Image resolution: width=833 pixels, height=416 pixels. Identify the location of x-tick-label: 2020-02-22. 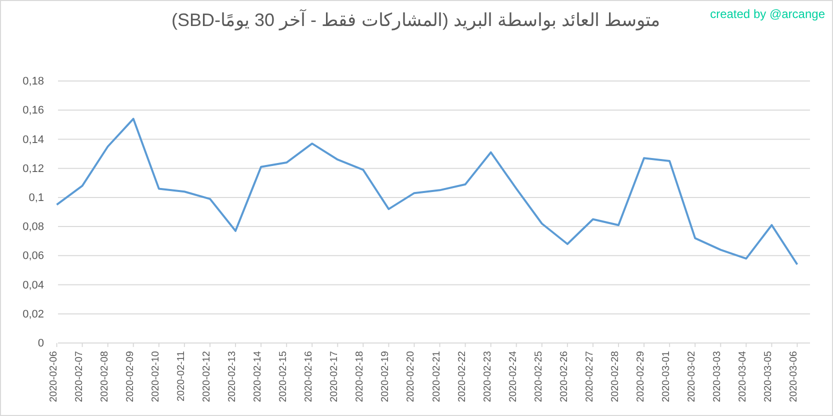
(462, 376).